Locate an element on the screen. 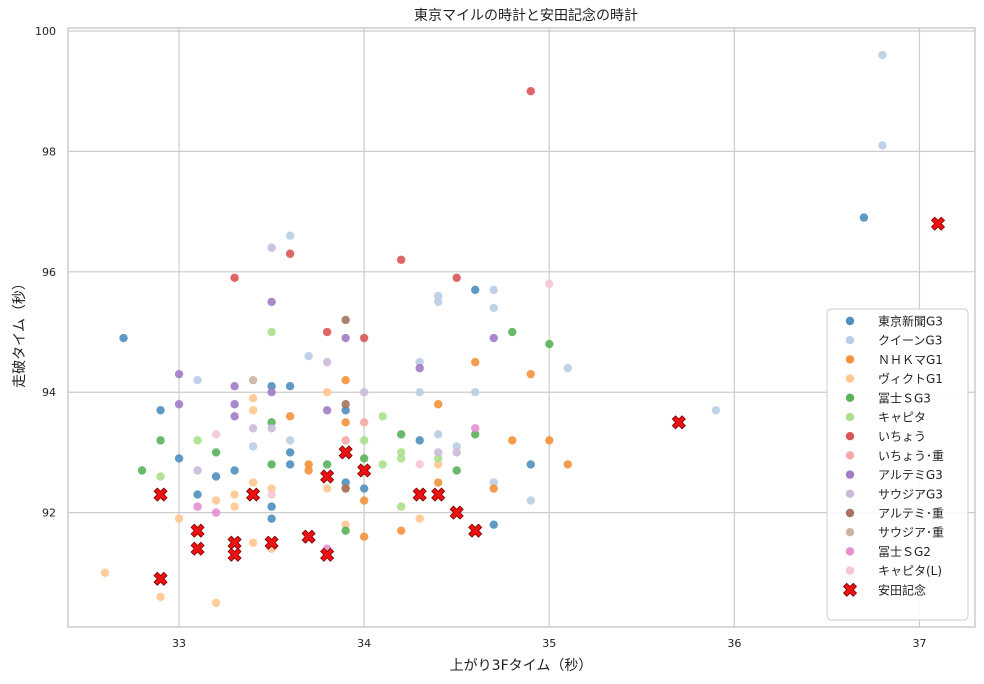 This screenshot has height=684, width=984. legend-label: 冨士ＳG3 is located at coordinates (904, 398).